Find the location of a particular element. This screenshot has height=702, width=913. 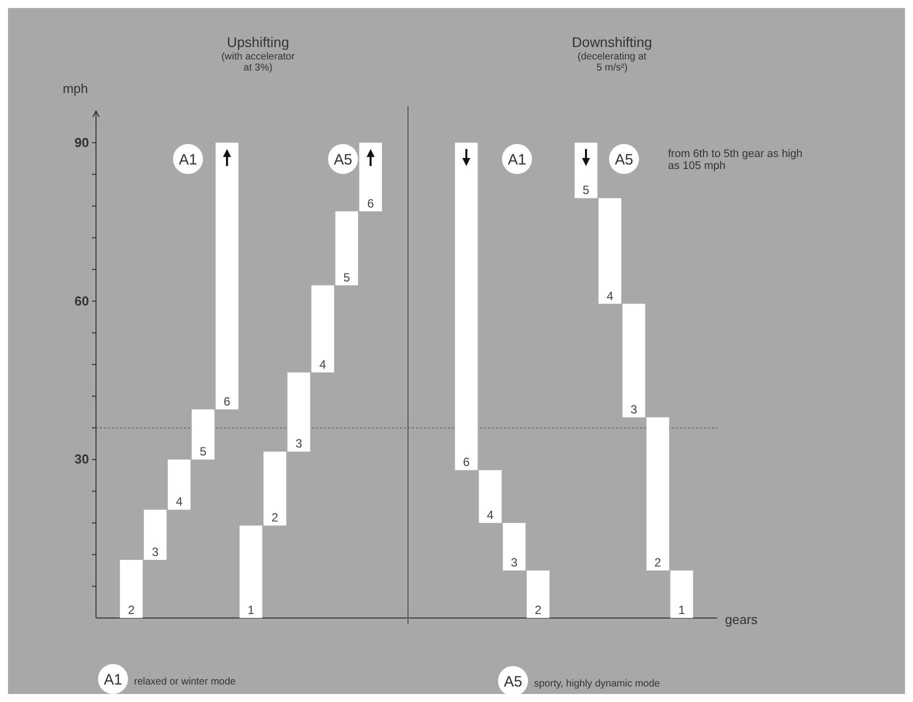

text: Upshifting is located at coordinates (258, 42).